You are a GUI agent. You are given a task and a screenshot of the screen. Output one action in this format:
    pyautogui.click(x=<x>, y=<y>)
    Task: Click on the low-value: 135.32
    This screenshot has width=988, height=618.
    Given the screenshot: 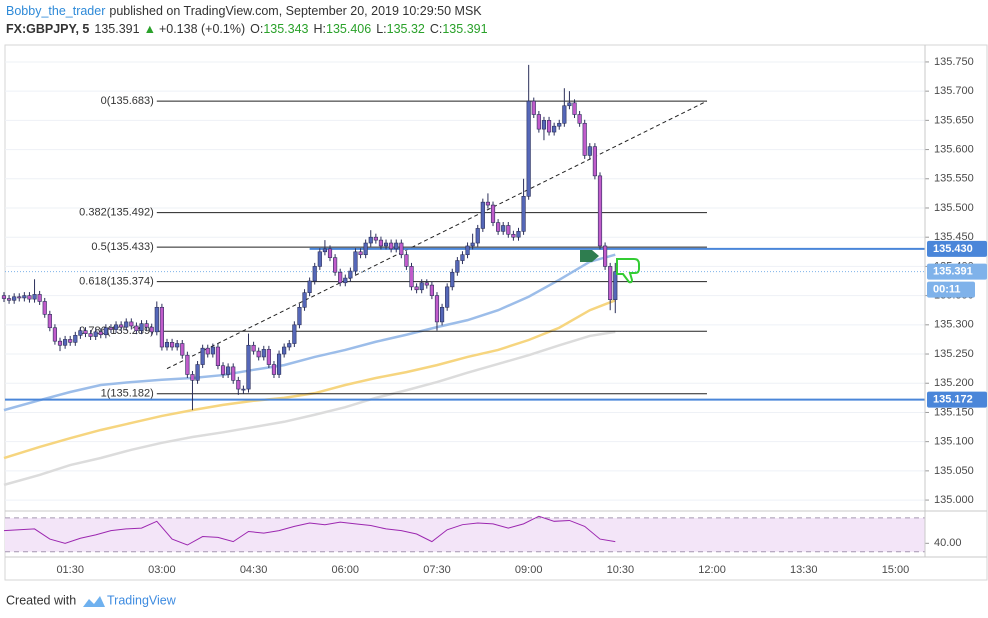 What is the action you would take?
    pyautogui.click(x=406, y=29)
    